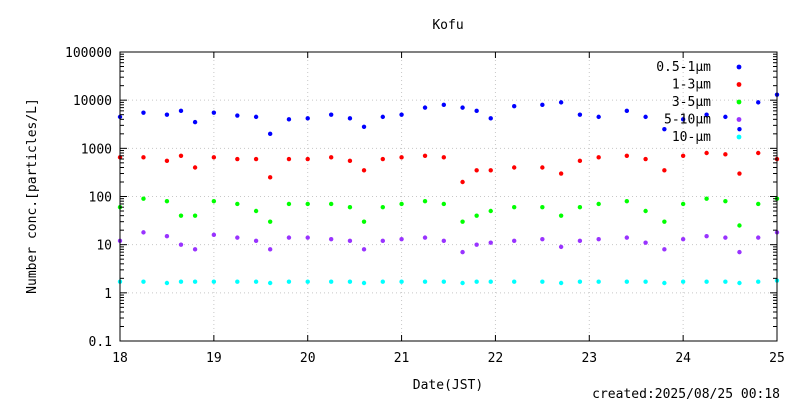 The image size is (800, 400). Describe the element at coordinates (448, 282) in the screenshot. I see `series-points` at that location.